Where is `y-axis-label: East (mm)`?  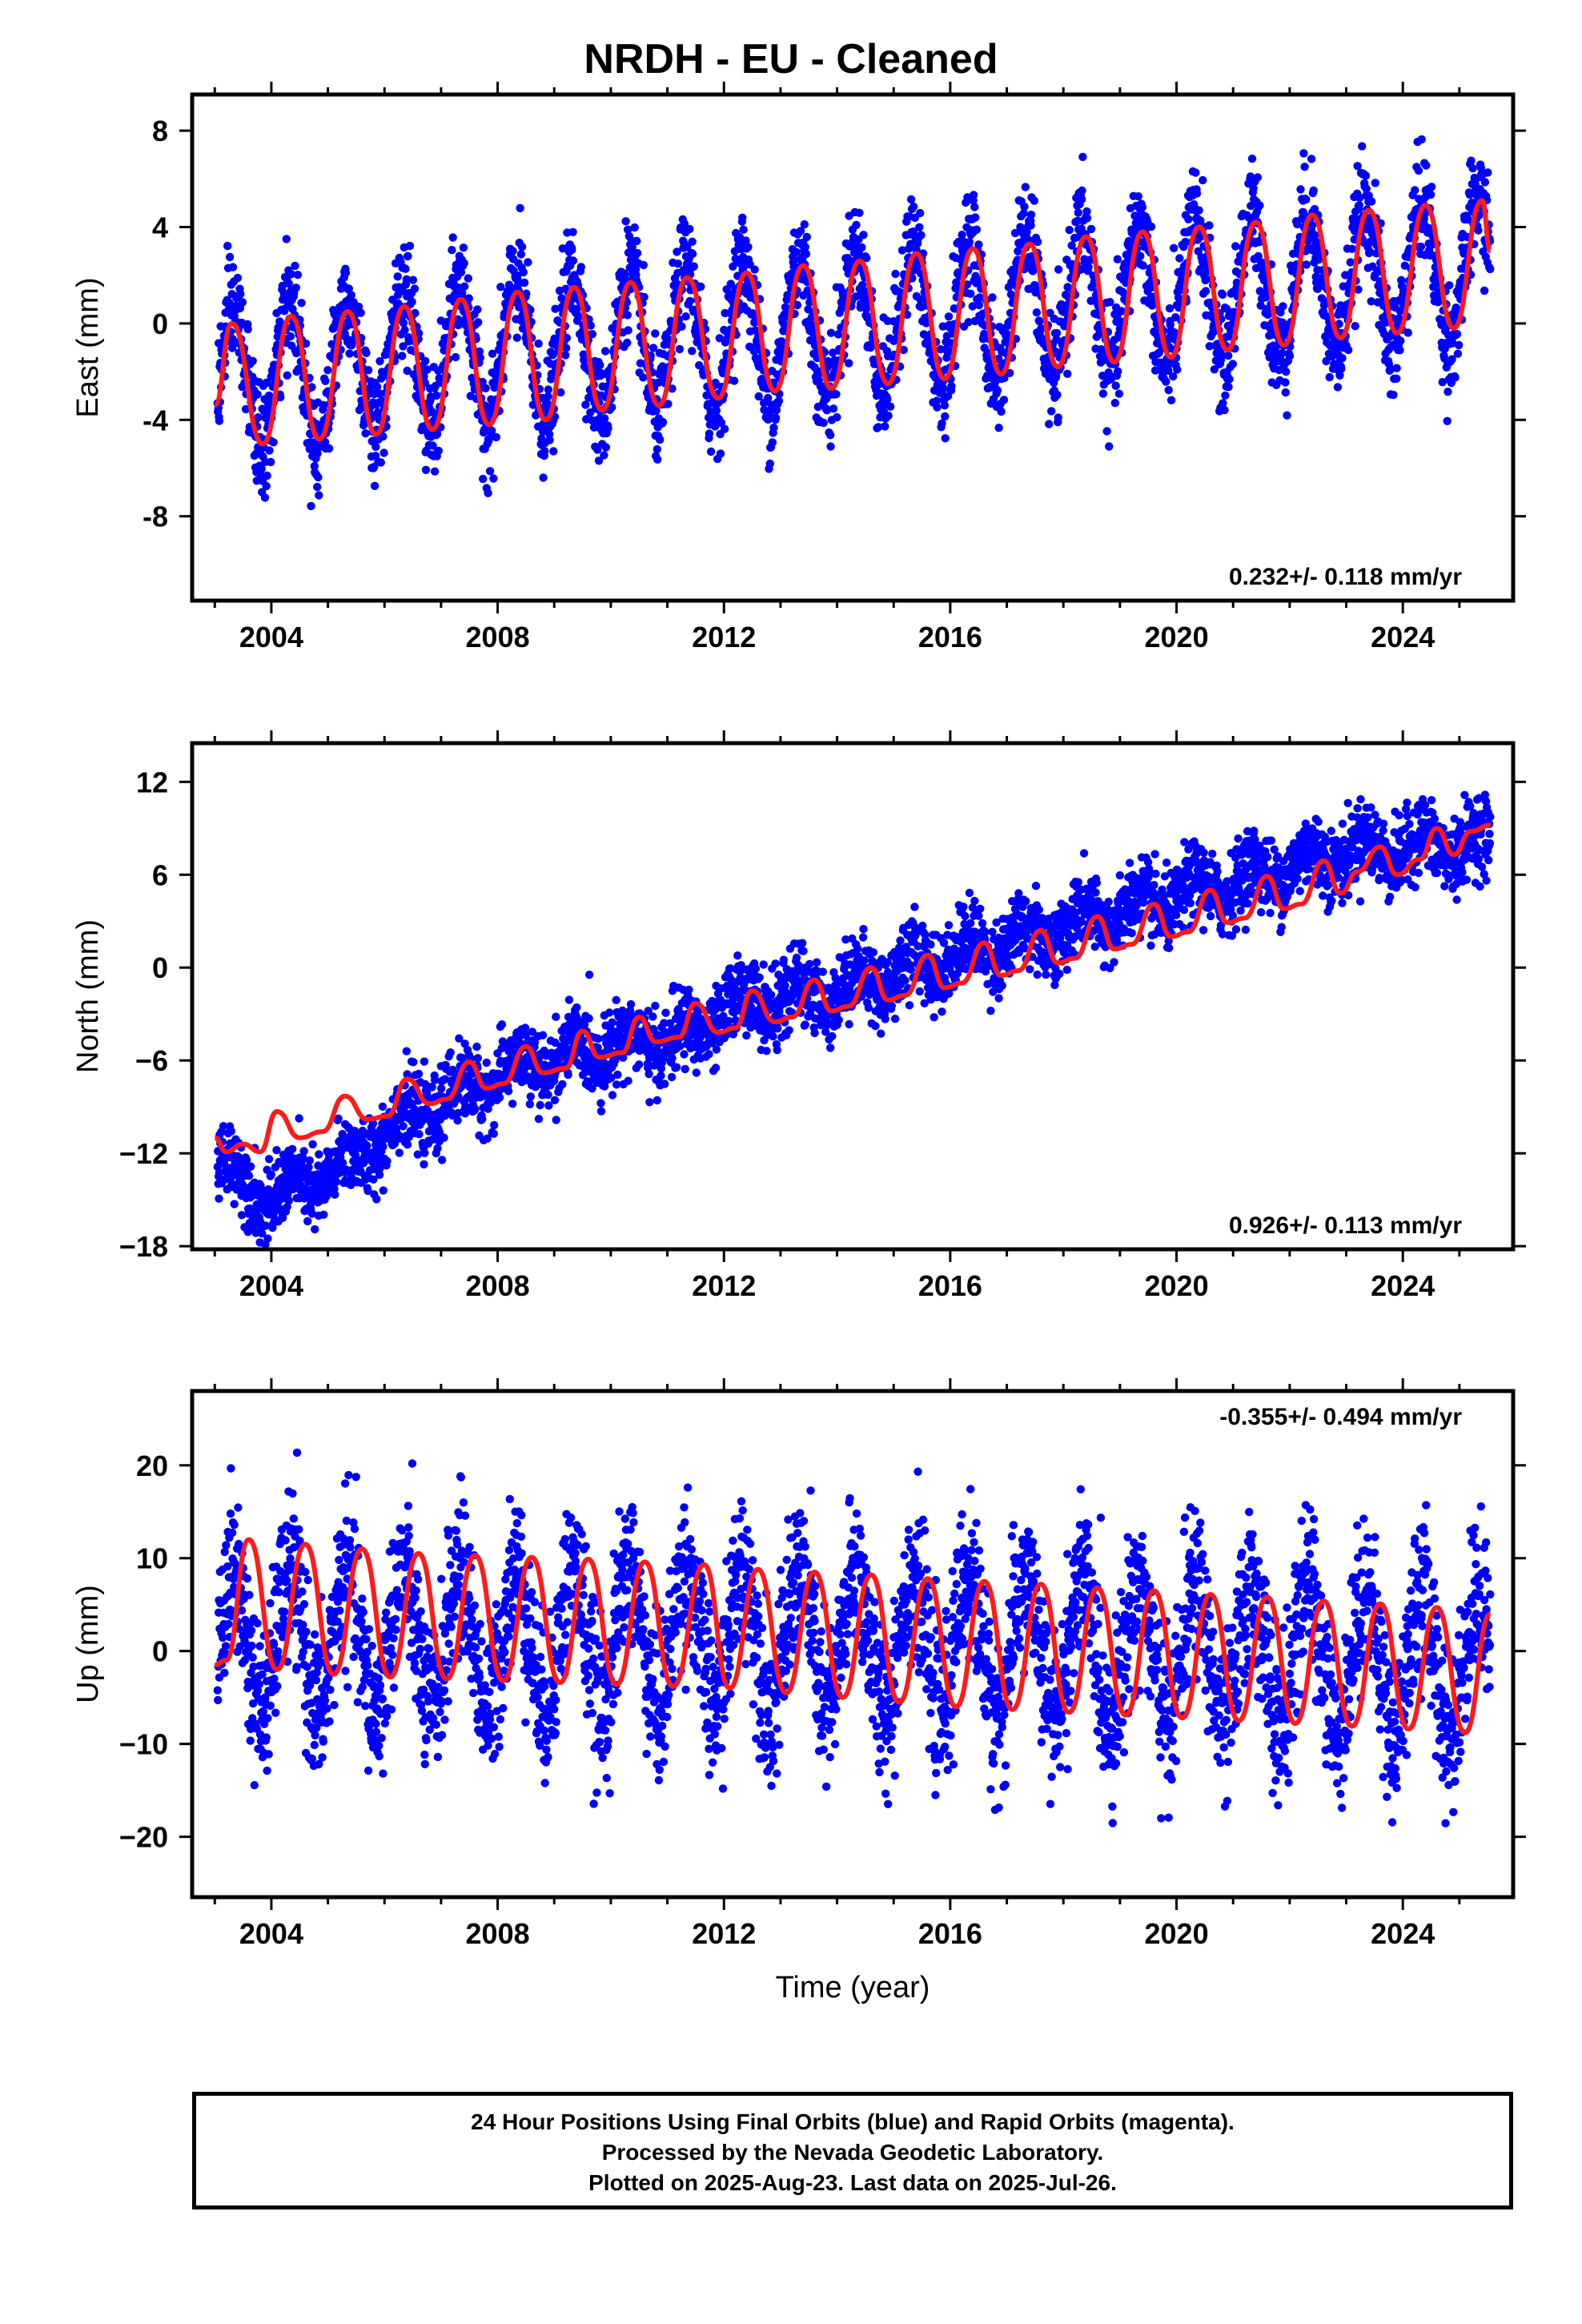
y-axis-label: East (mm) is located at coordinates (88, 347).